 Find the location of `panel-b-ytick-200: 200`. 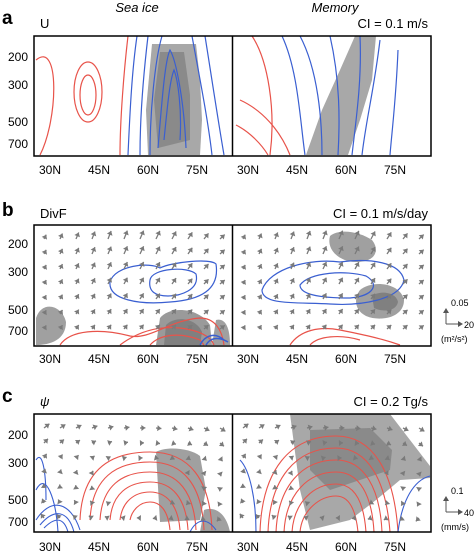

panel-b-ytick-200: 200 is located at coordinates (18, 244).